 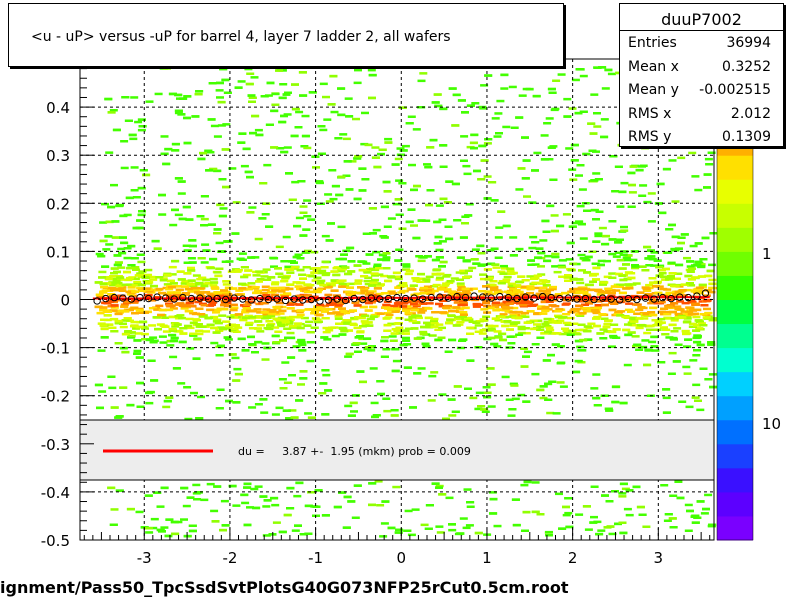 What do you see at coordinates (652, 43) in the screenshot?
I see `stat-label-entries: Entries` at bounding box center [652, 43].